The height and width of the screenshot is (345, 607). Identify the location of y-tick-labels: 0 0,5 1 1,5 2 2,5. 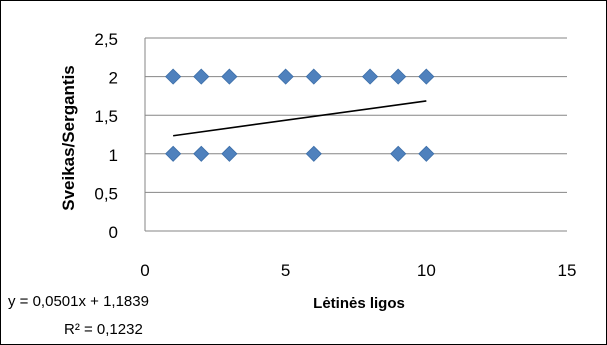
(106, 136).